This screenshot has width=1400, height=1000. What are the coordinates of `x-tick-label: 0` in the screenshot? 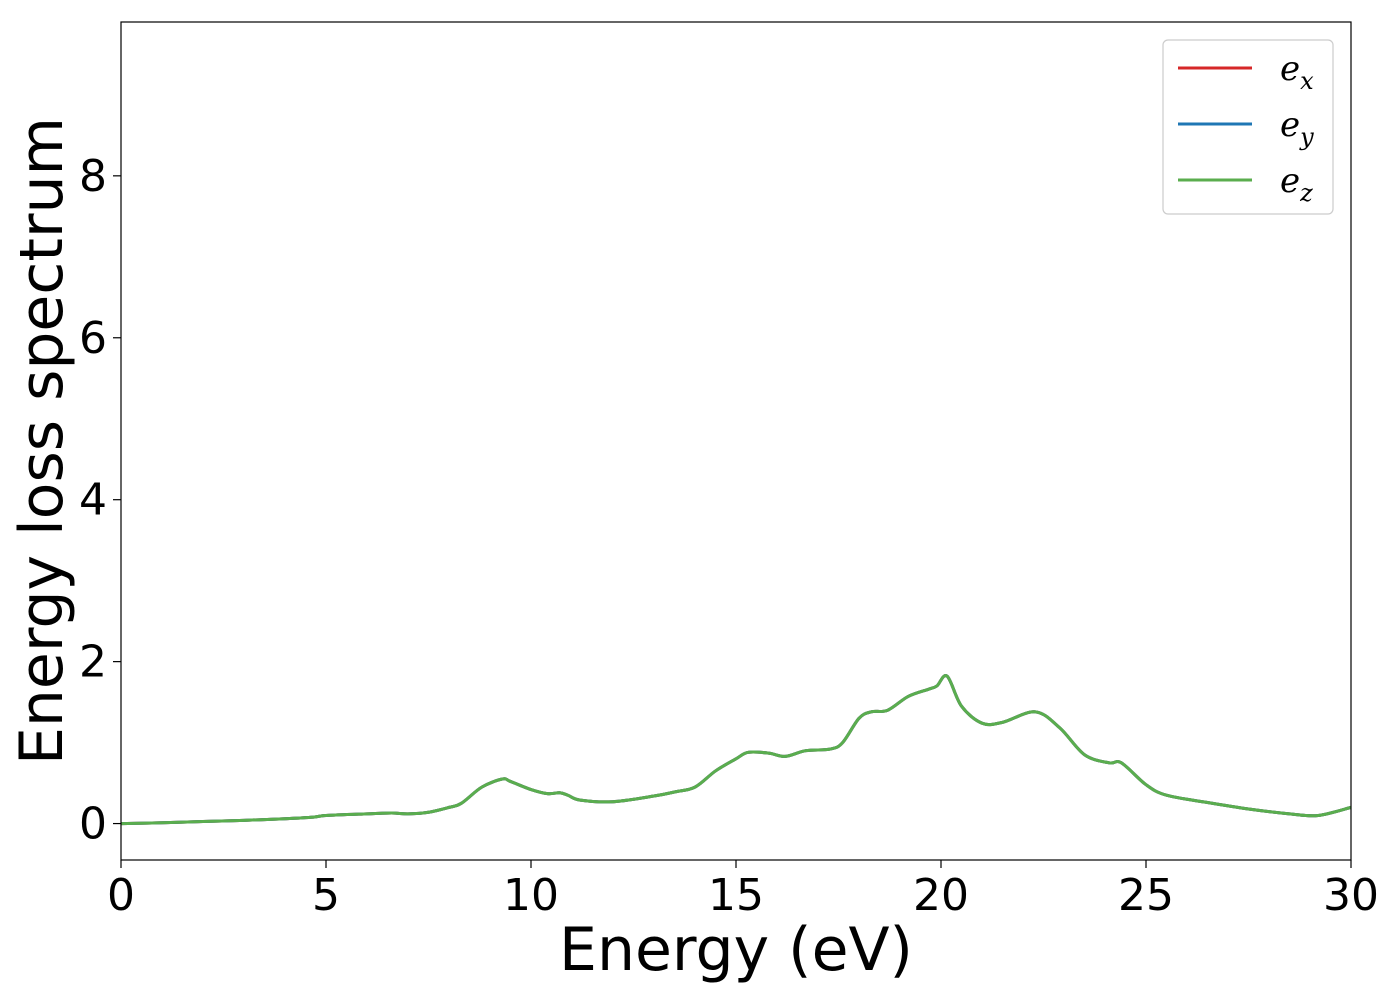 It's located at (121, 895).